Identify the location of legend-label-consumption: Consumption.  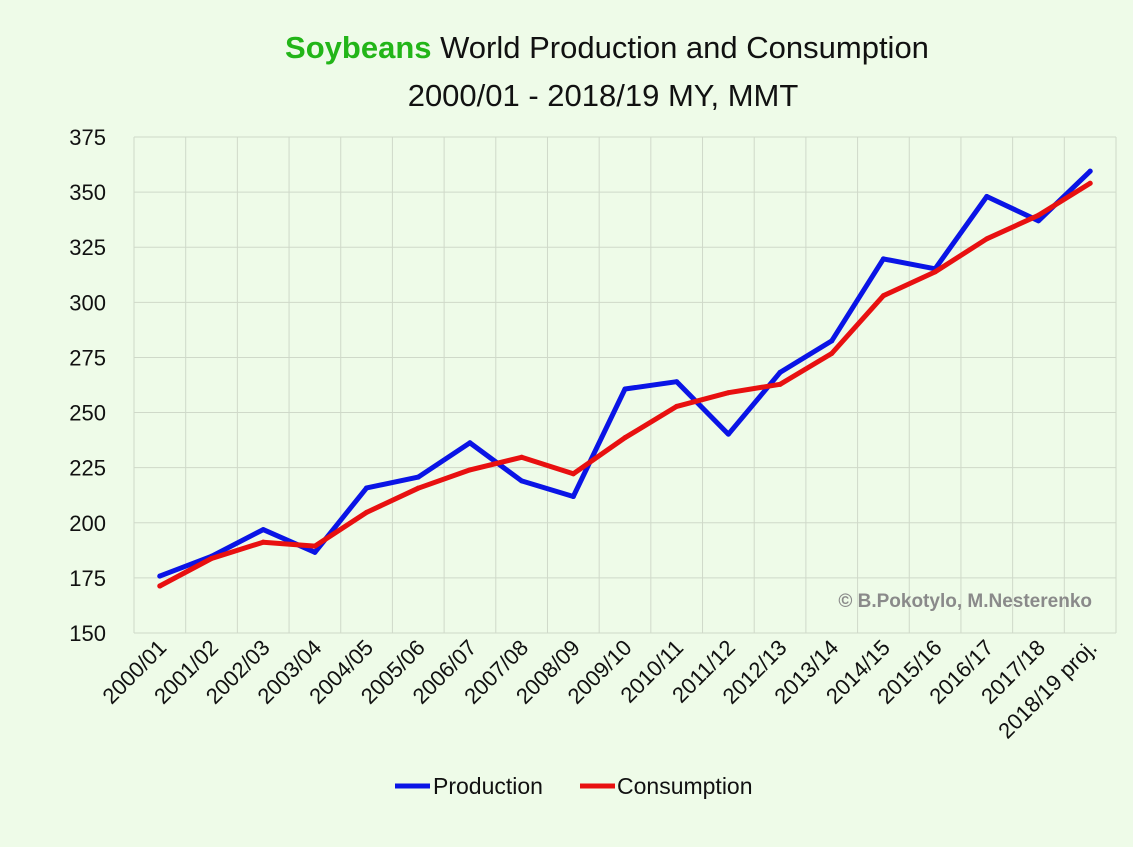
(685, 786).